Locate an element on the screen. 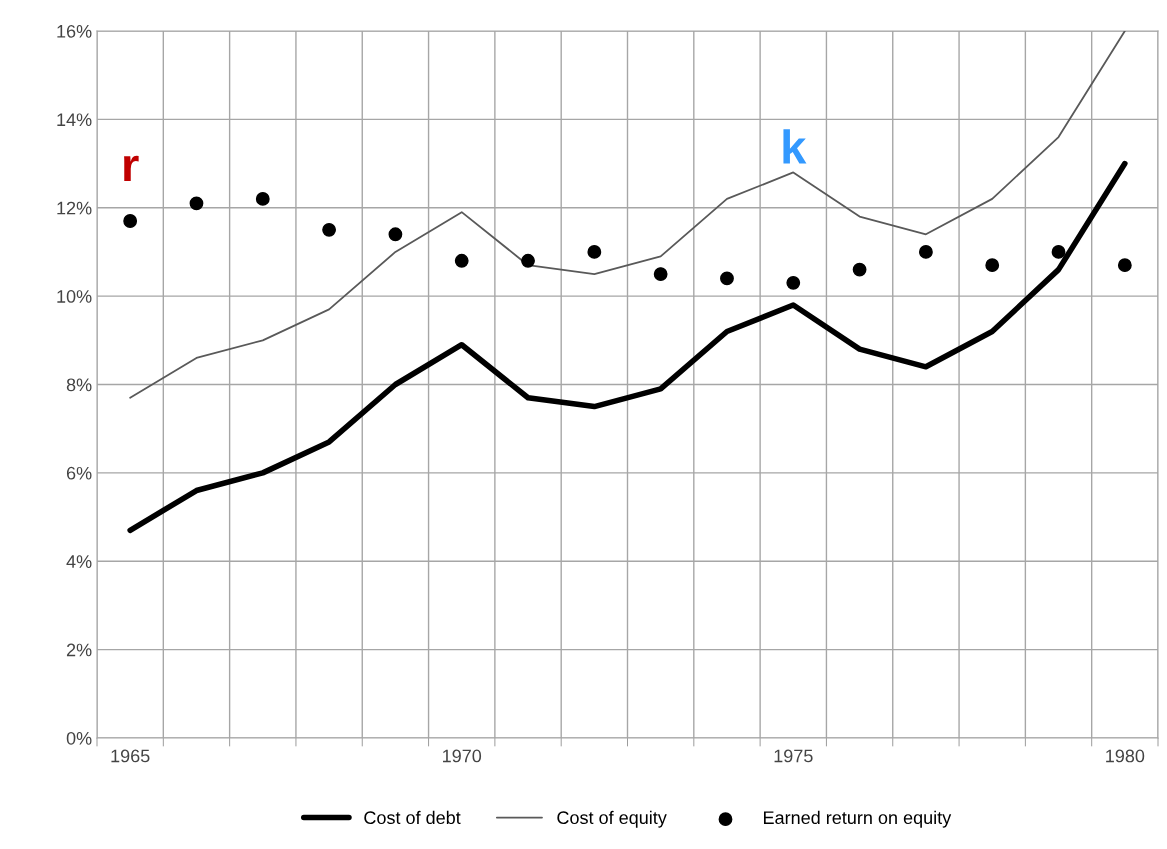 This screenshot has height=849, width=1167. y-tick-label: 0% is located at coordinates (79, 738).